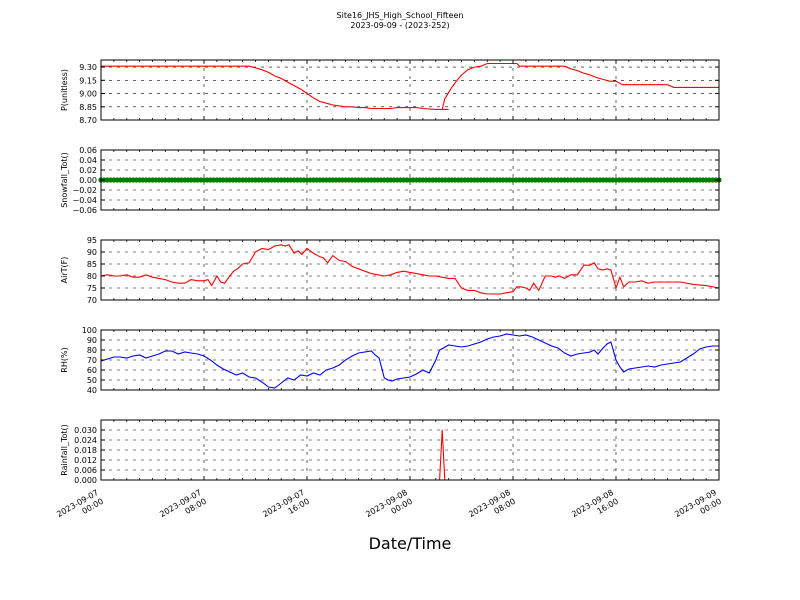  What do you see at coordinates (88, 94) in the screenshot?
I see `y-tick-label: 9.00` at bounding box center [88, 94].